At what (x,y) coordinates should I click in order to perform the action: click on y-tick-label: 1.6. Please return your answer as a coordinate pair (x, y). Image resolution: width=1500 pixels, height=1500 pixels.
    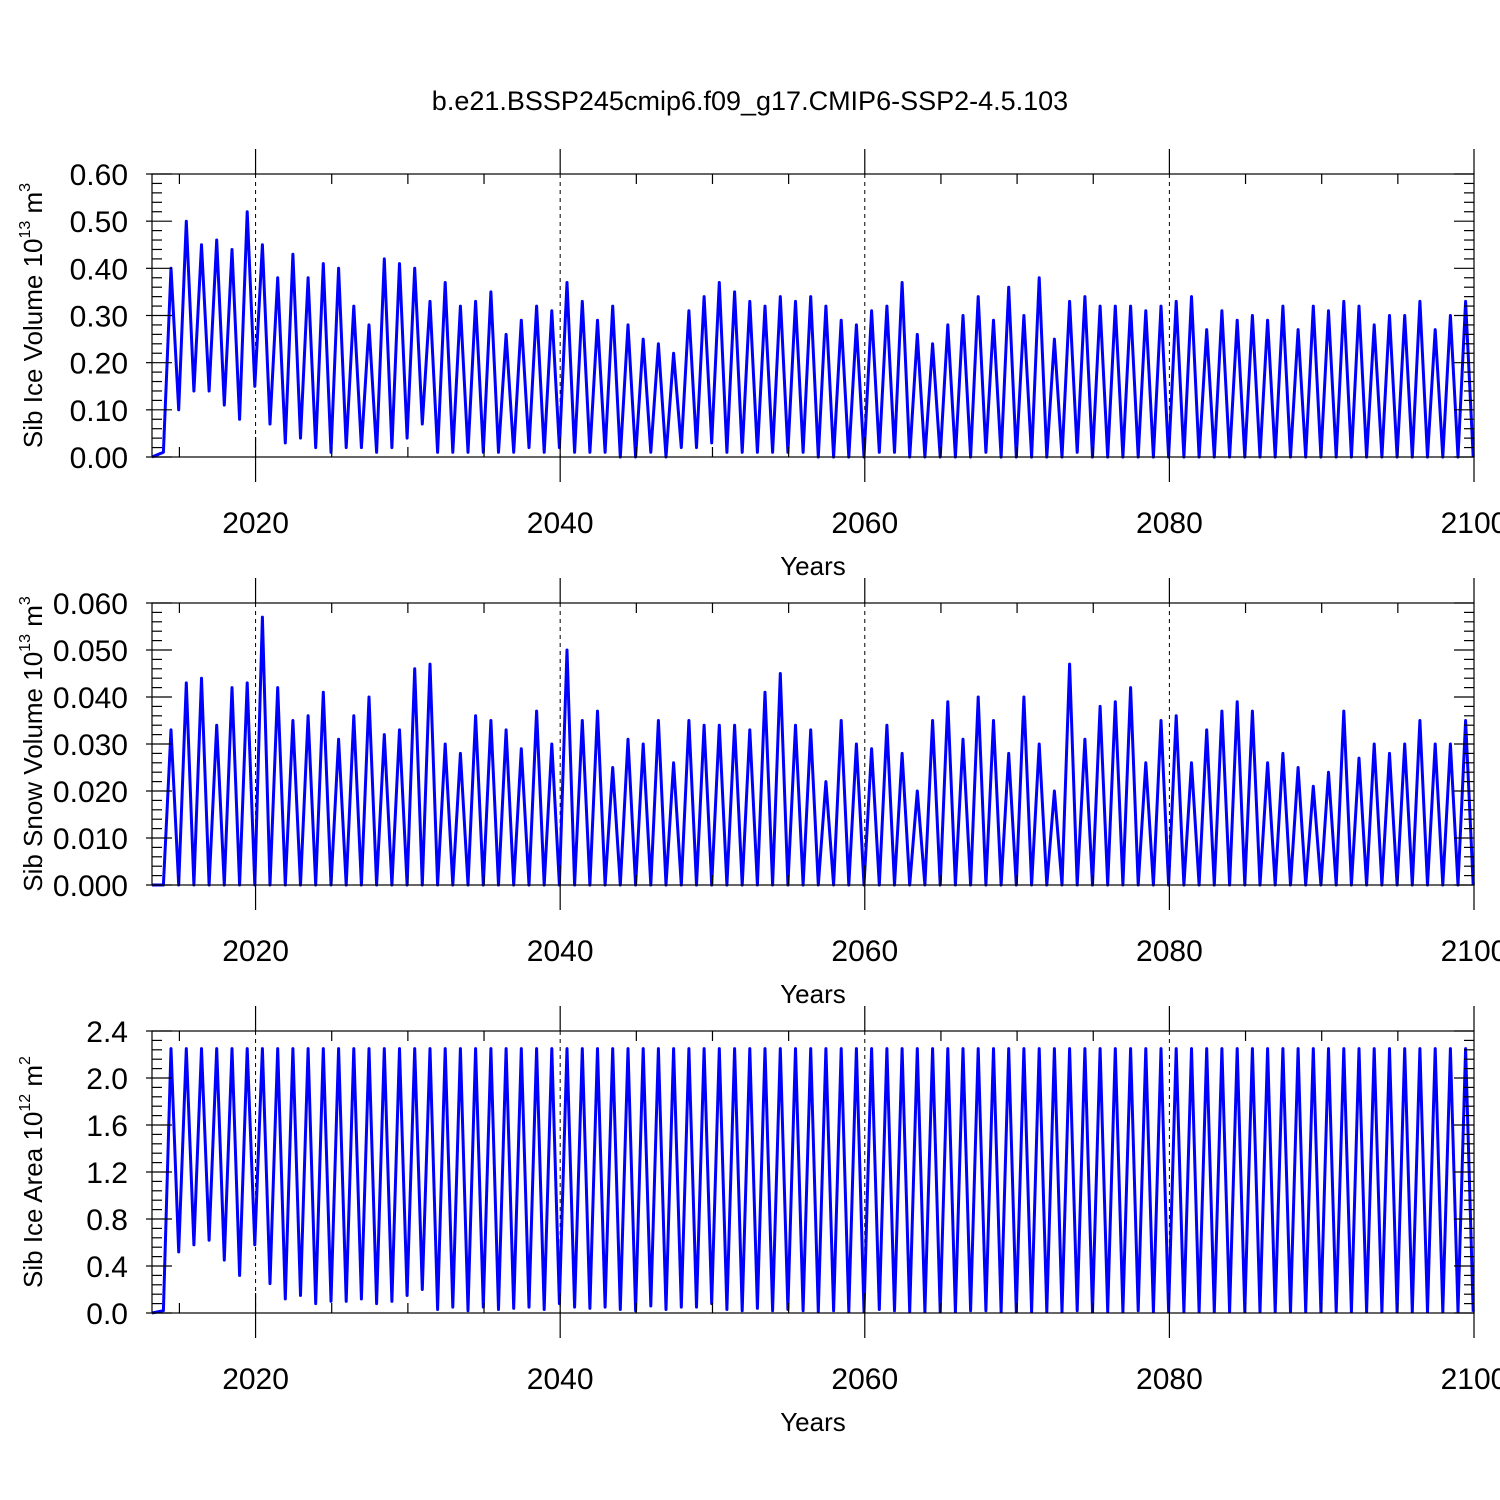
    Looking at the image, I should click on (107, 1126).